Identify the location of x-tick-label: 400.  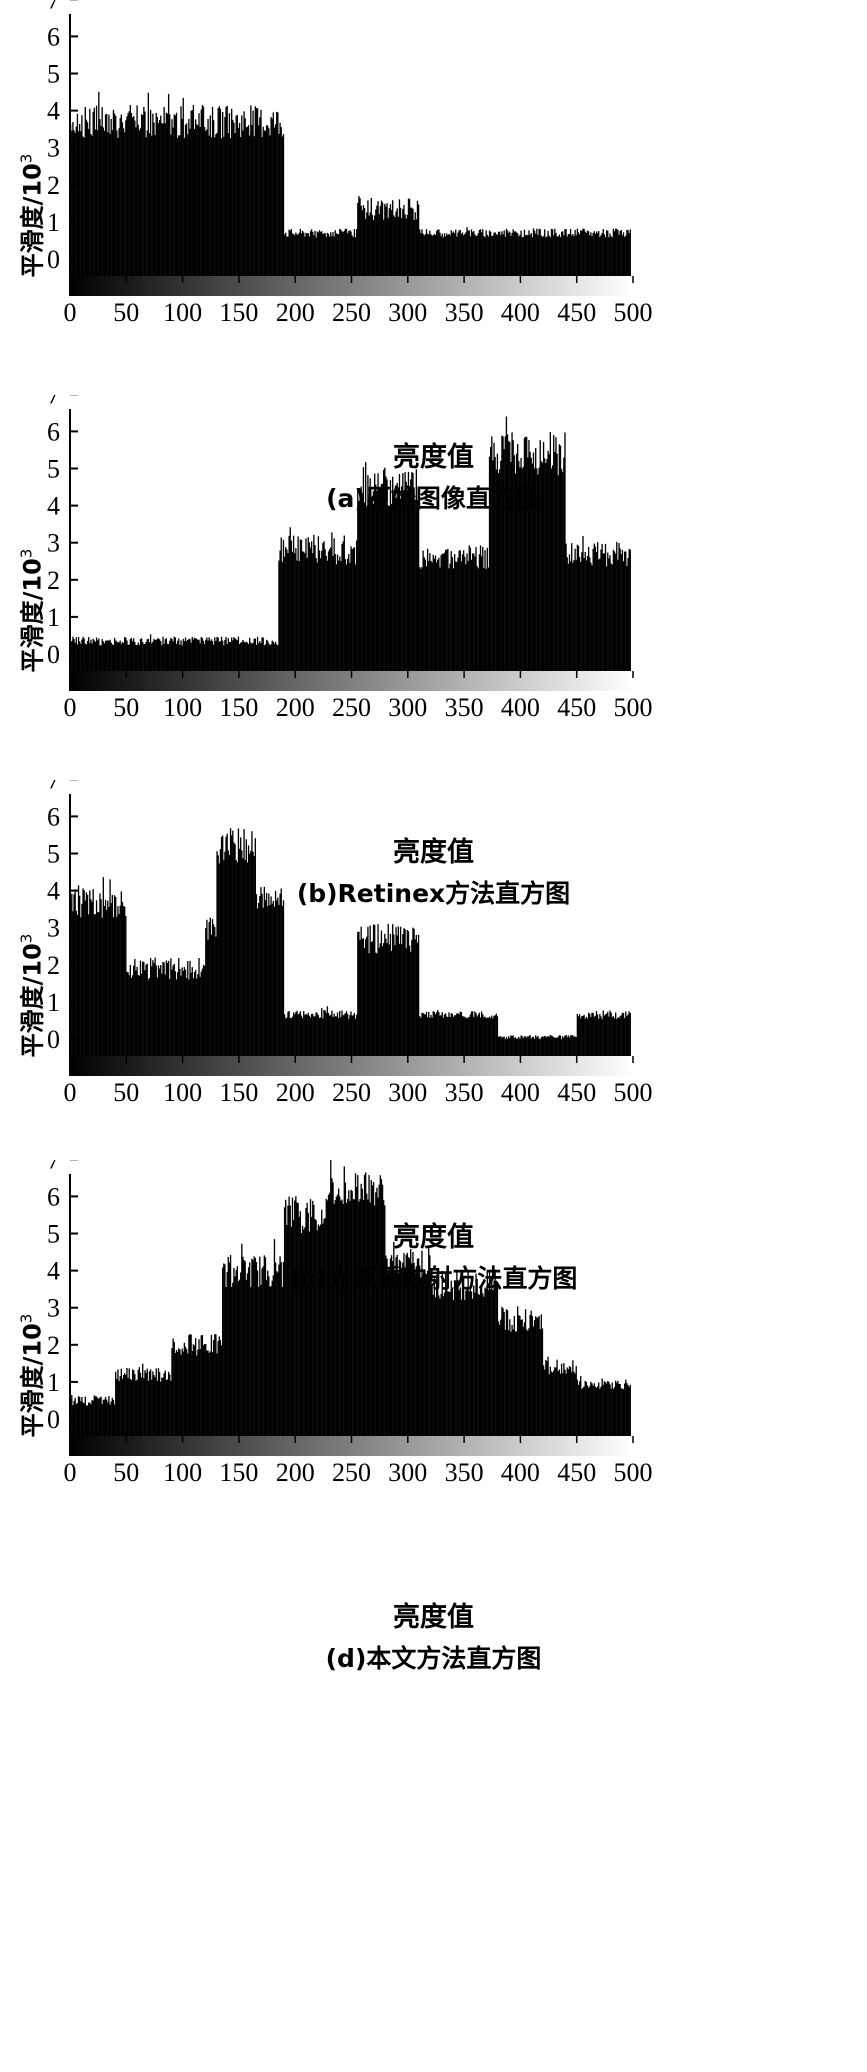
(520, 1472).